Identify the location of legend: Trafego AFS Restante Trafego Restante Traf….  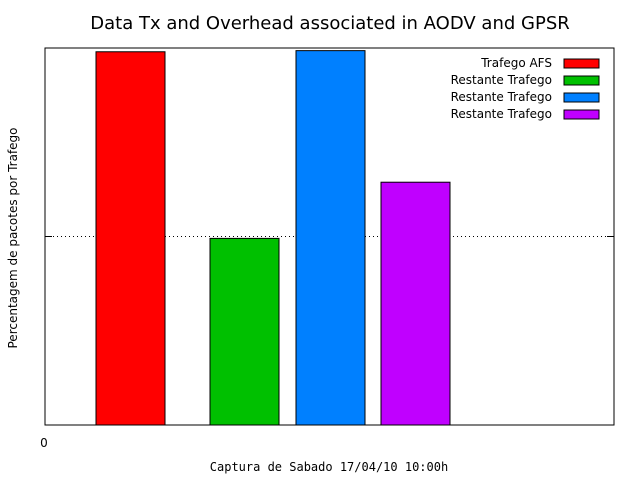
(525, 88).